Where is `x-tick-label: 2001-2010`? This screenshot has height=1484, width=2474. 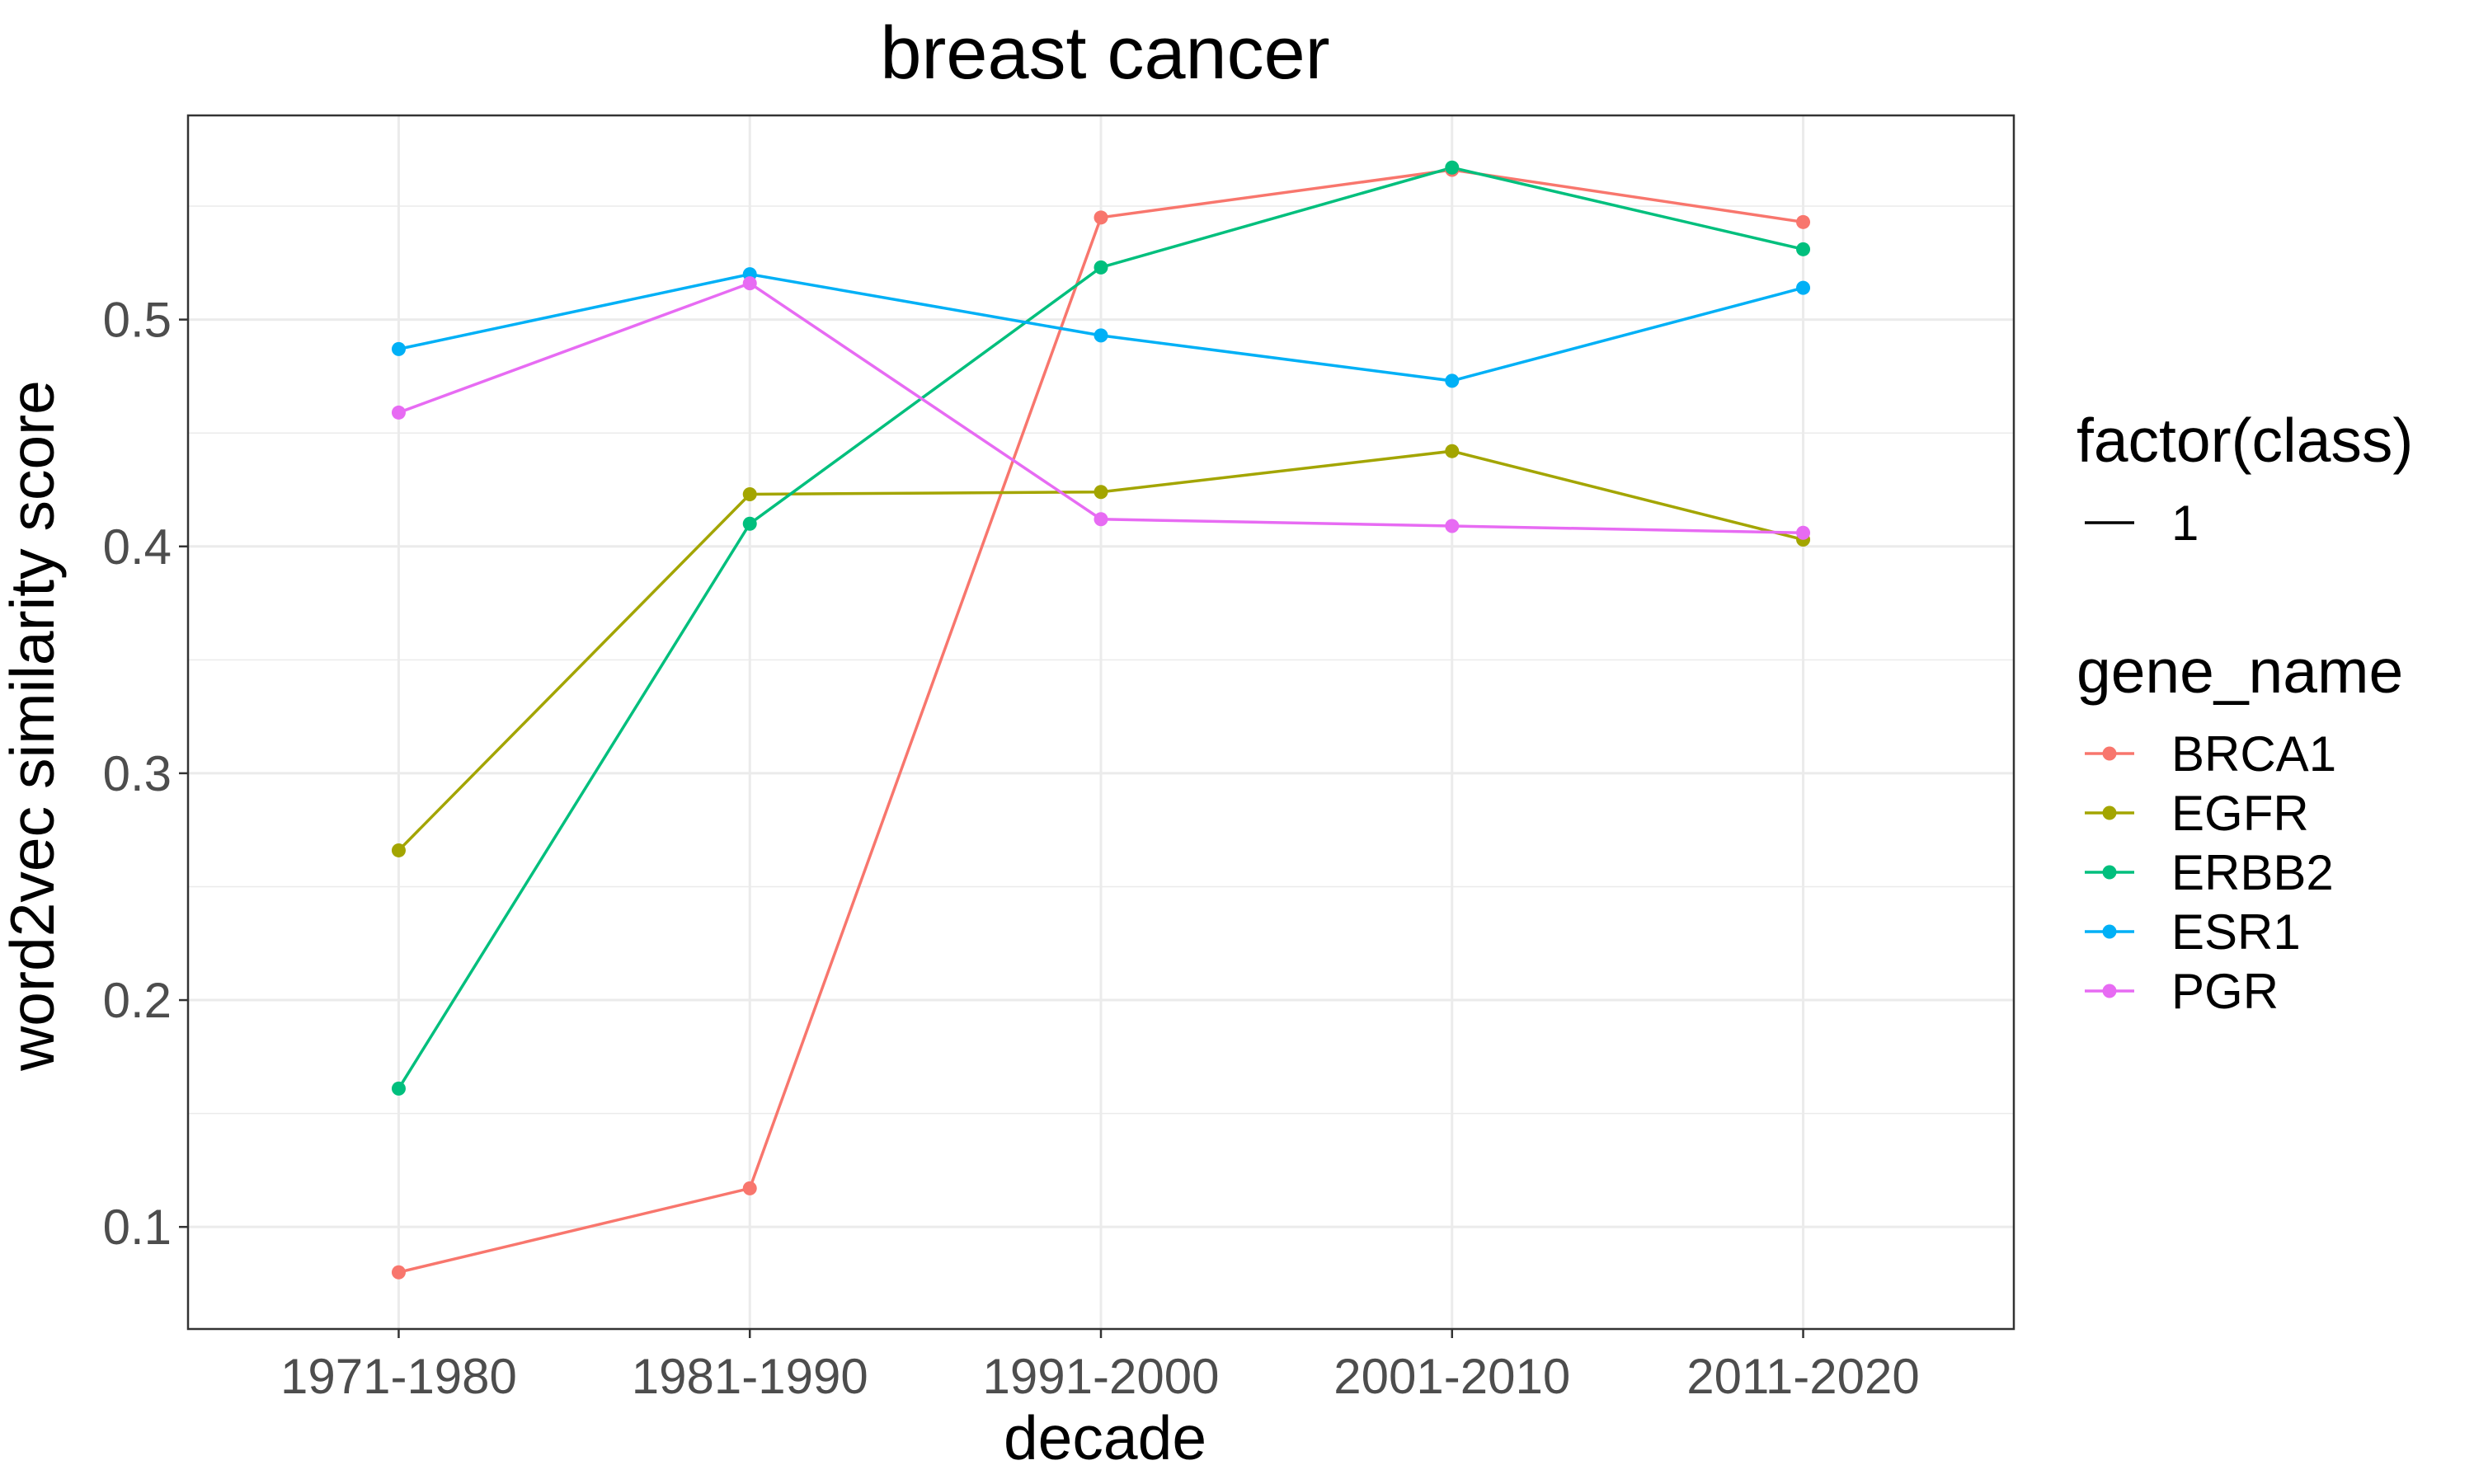 x-tick-label: 2001-2010 is located at coordinates (1451, 1376).